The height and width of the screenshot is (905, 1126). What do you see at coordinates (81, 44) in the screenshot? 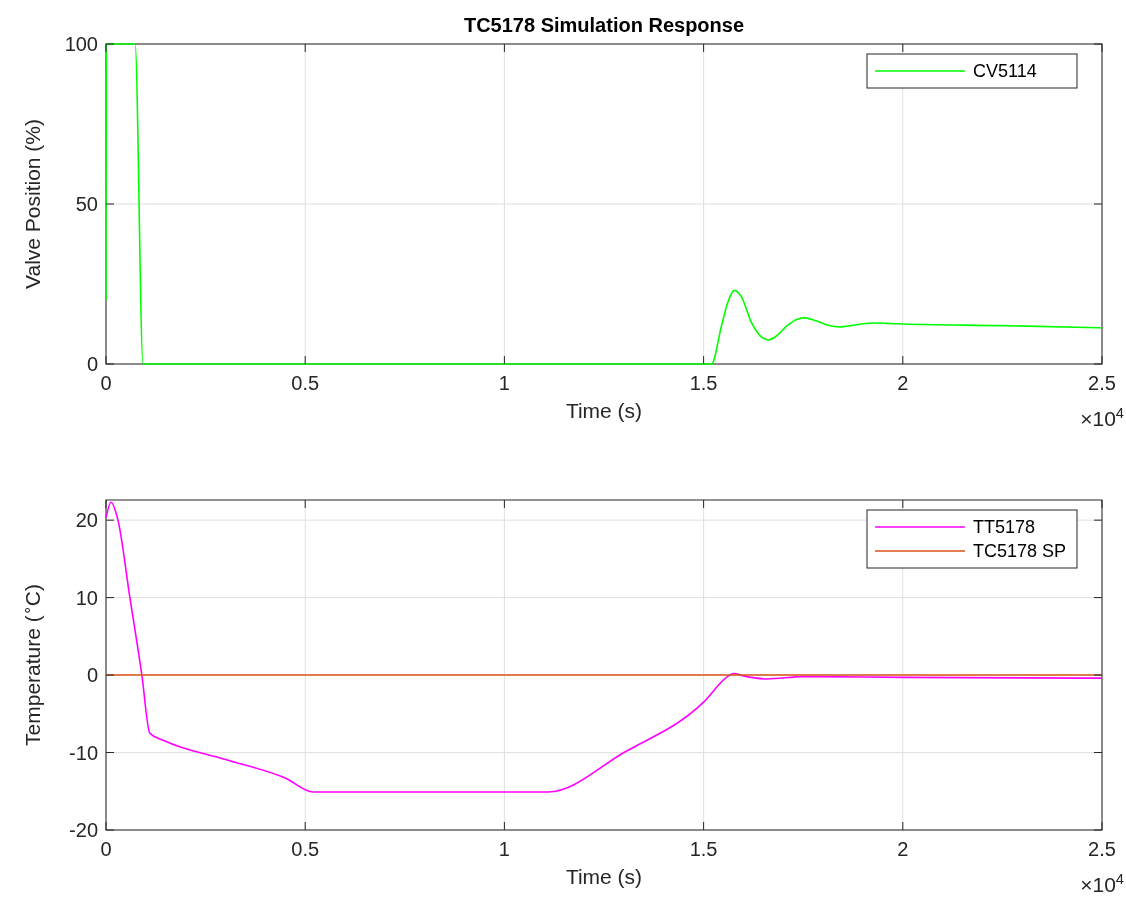
I see `y-tick-label: 100` at bounding box center [81, 44].